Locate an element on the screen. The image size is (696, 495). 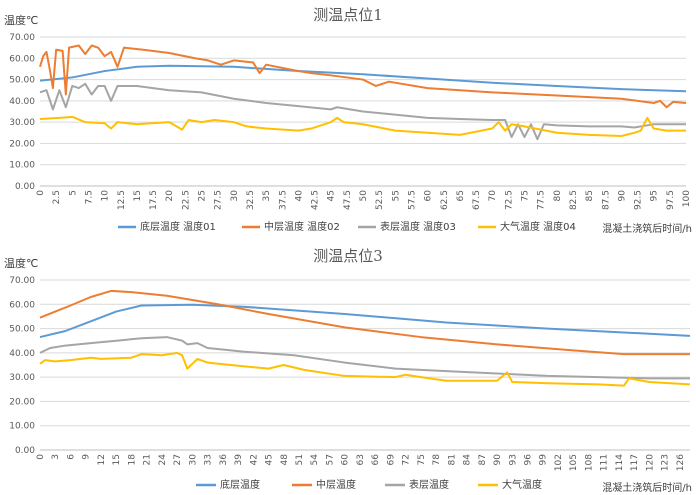
x-tick-label: 72.5 is located at coordinates (509, 200).